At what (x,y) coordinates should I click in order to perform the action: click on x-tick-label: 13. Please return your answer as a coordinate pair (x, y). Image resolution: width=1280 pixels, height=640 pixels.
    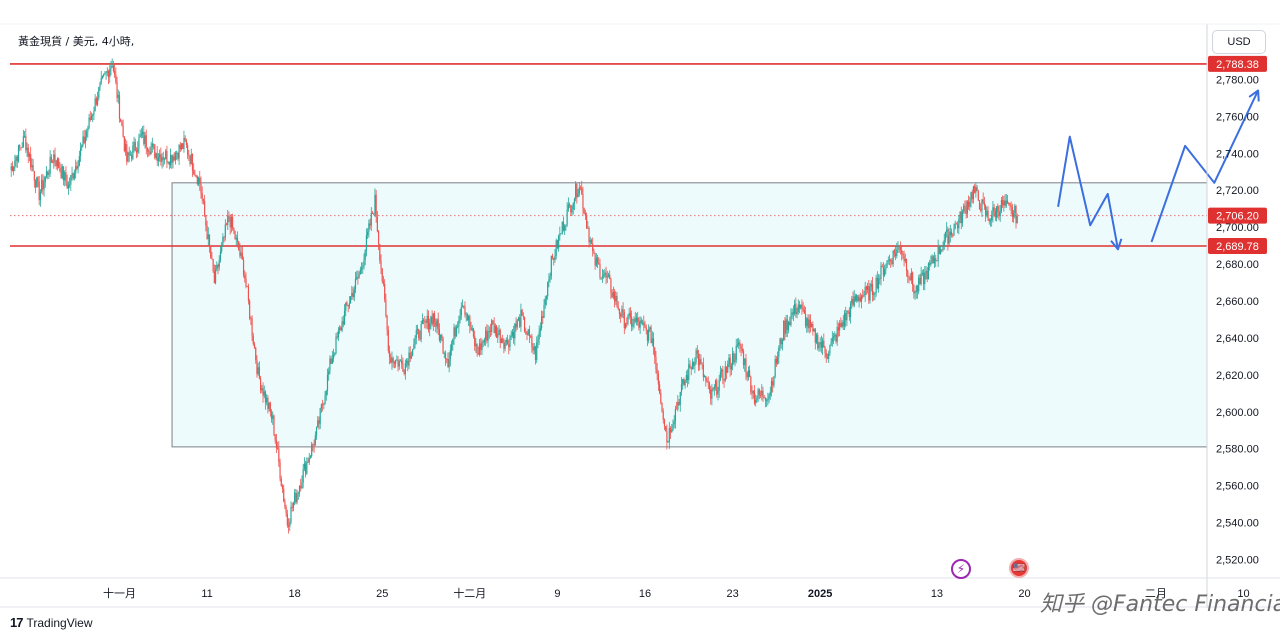
    Looking at the image, I should click on (937, 594).